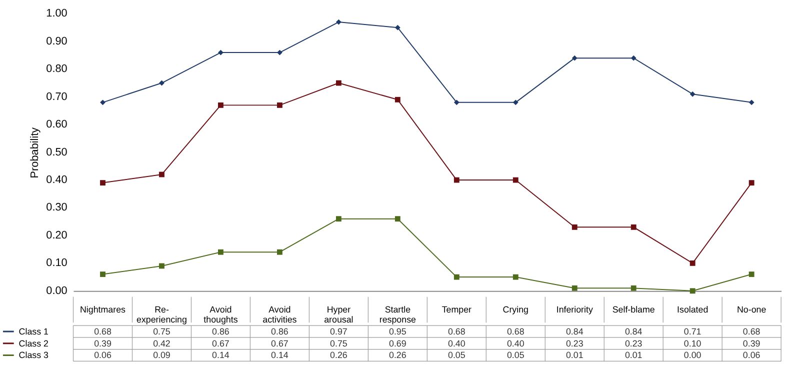 The height and width of the screenshot is (375, 788). I want to click on y-tick-label: 0.20, so click(57, 235).